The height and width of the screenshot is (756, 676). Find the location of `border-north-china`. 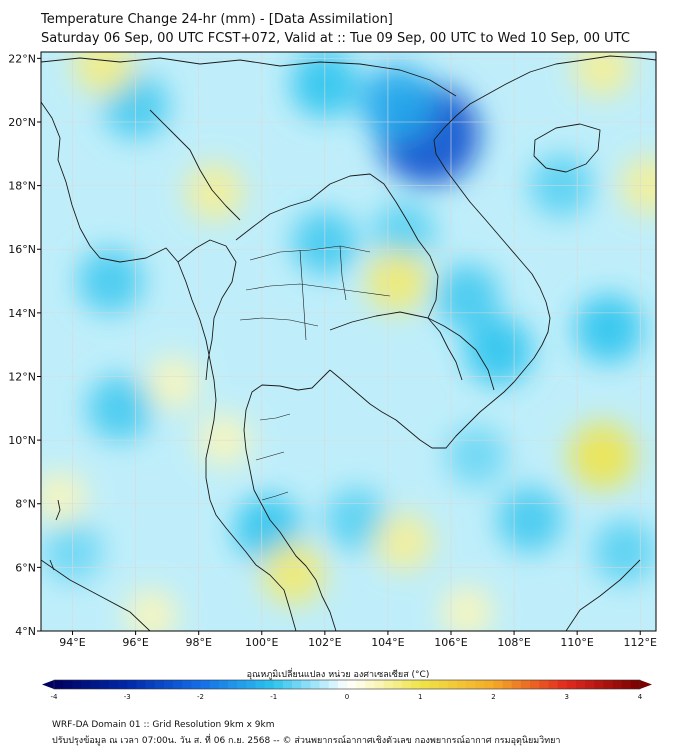

border-north-china is located at coordinates (249, 77).